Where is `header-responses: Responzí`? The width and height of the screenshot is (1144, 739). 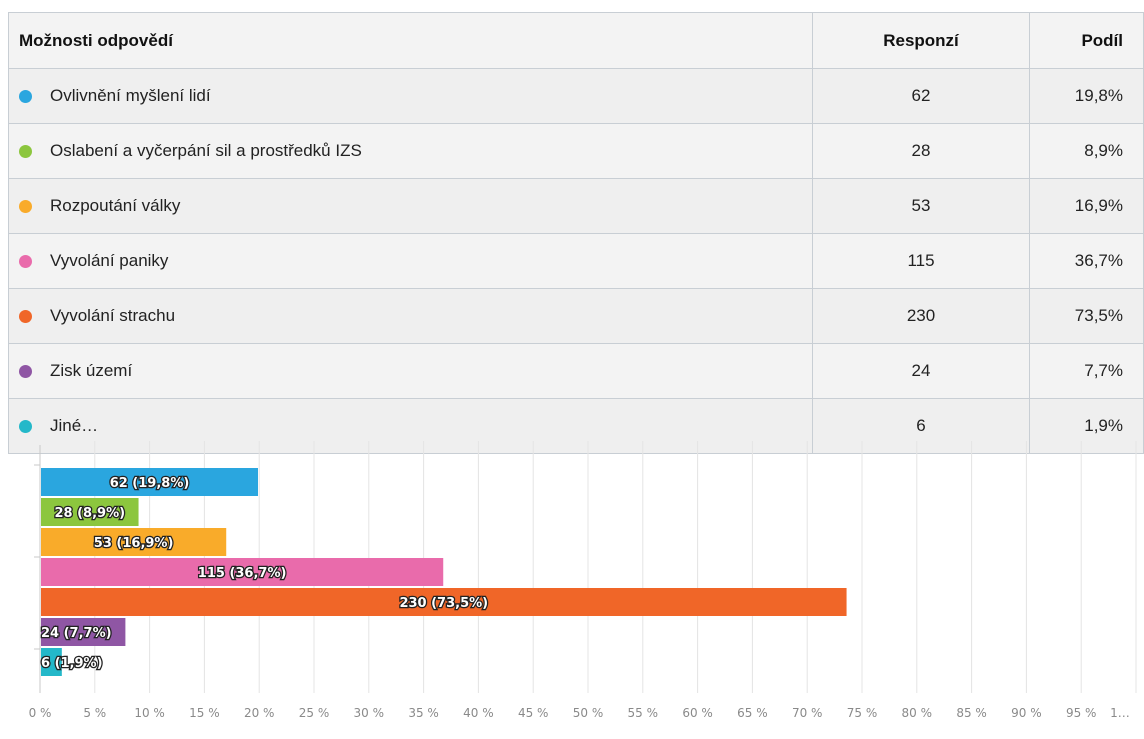 header-responses: Responzí is located at coordinates (921, 40).